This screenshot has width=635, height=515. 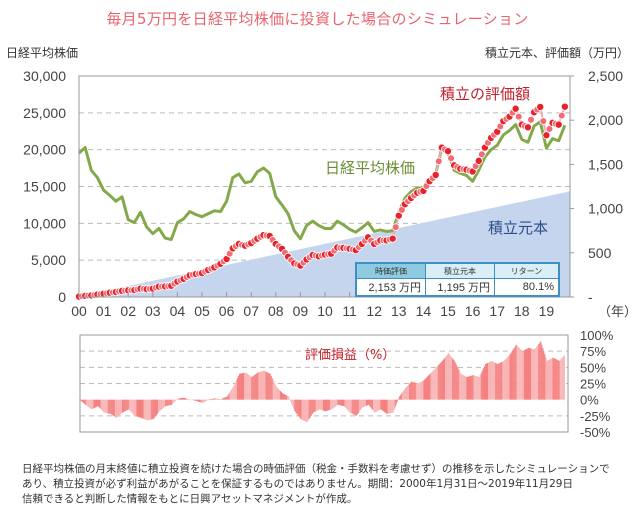 I want to click on valuation-dot, so click(x=558, y=124).